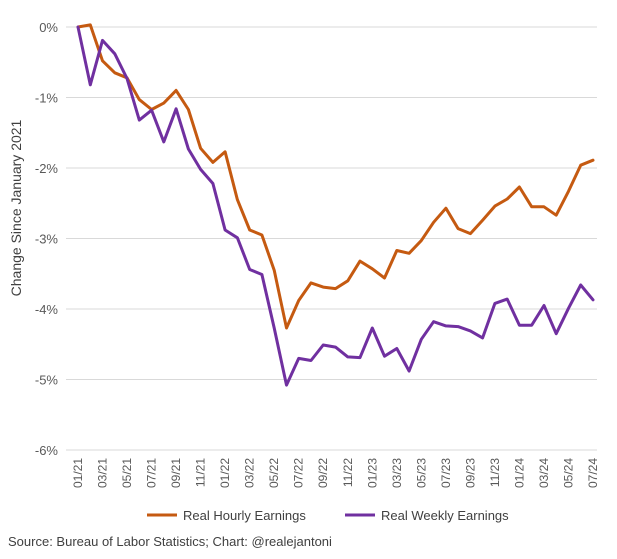  I want to click on x-tick-label: 03/23, so click(397, 473).